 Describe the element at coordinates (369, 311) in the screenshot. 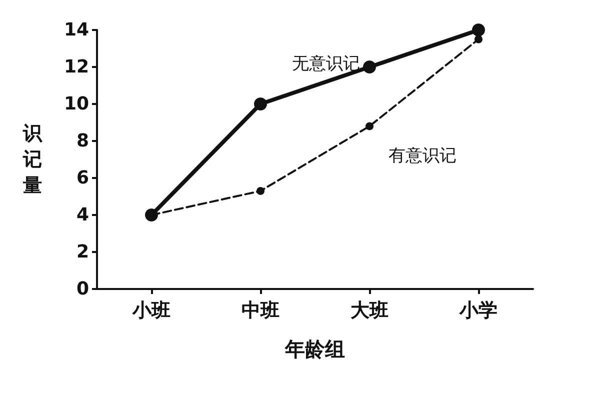

I see `x-tick-label: 大班` at that location.